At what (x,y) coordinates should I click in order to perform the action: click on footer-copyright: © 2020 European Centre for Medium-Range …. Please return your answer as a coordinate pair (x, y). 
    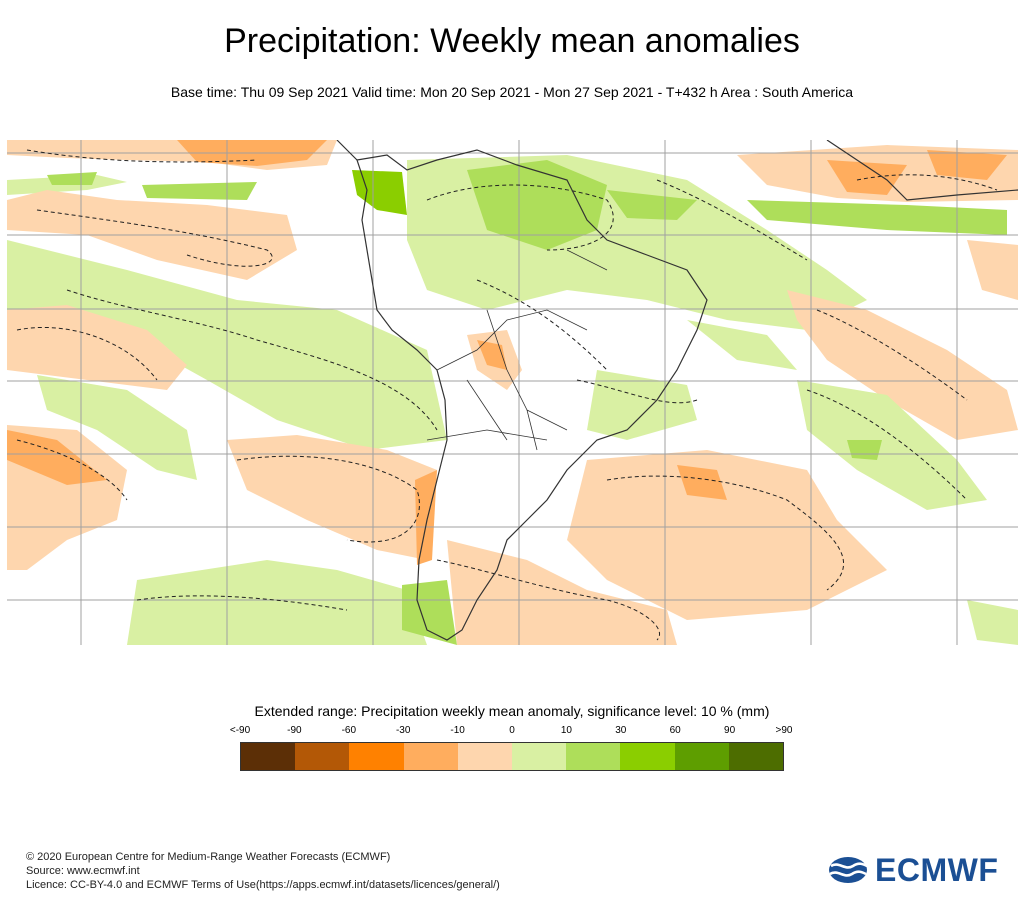
    Looking at the image, I should click on (208, 857).